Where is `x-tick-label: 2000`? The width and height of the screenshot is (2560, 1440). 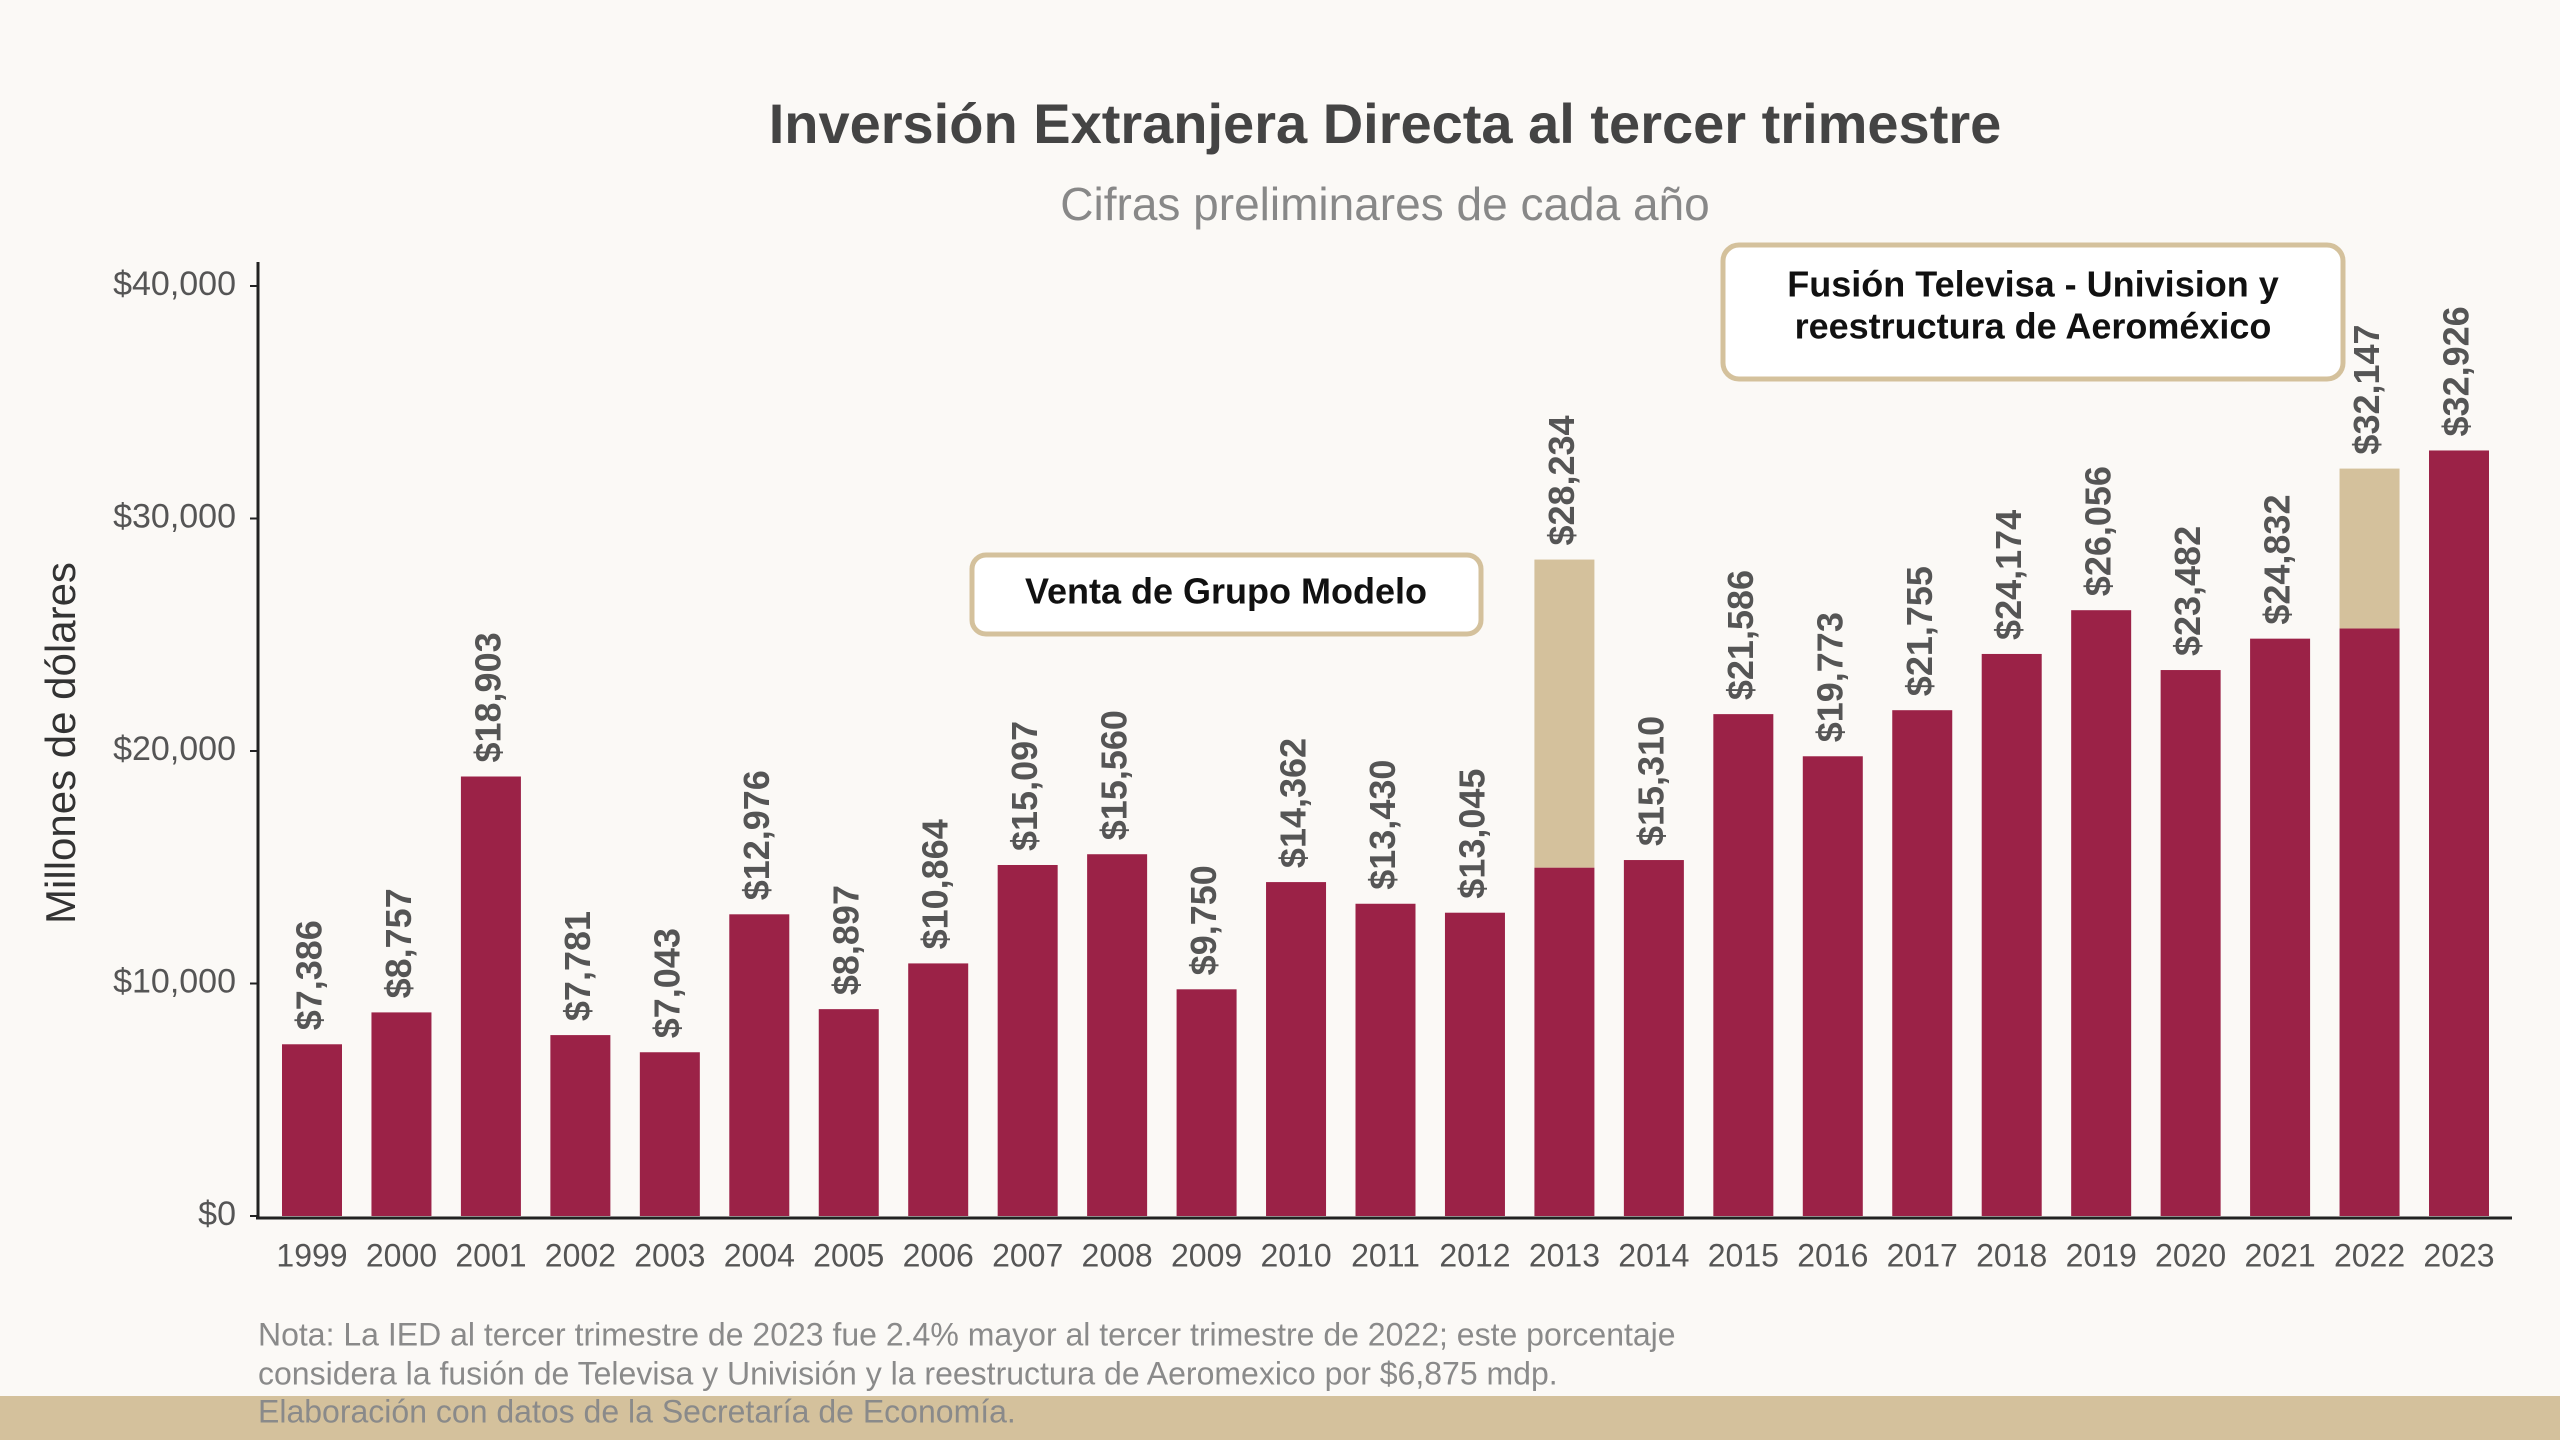 x-tick-label: 2000 is located at coordinates (401, 1255).